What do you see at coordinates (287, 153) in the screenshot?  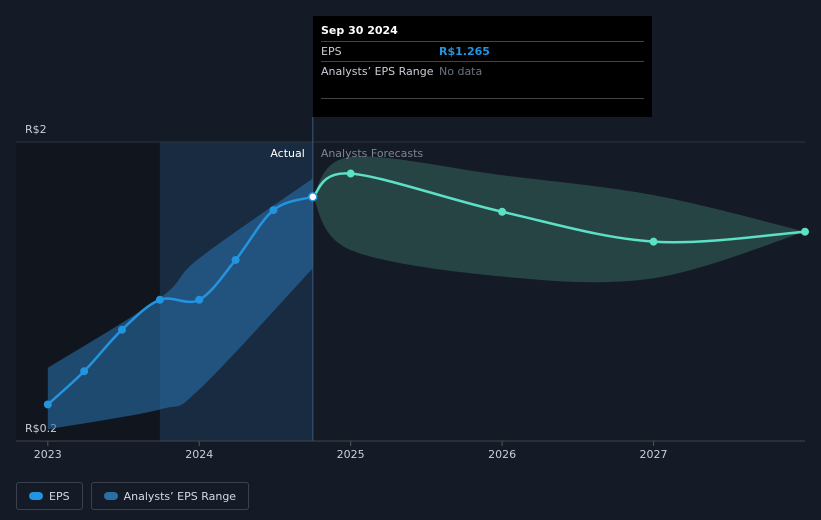 I see `actual-label: Actual` at bounding box center [287, 153].